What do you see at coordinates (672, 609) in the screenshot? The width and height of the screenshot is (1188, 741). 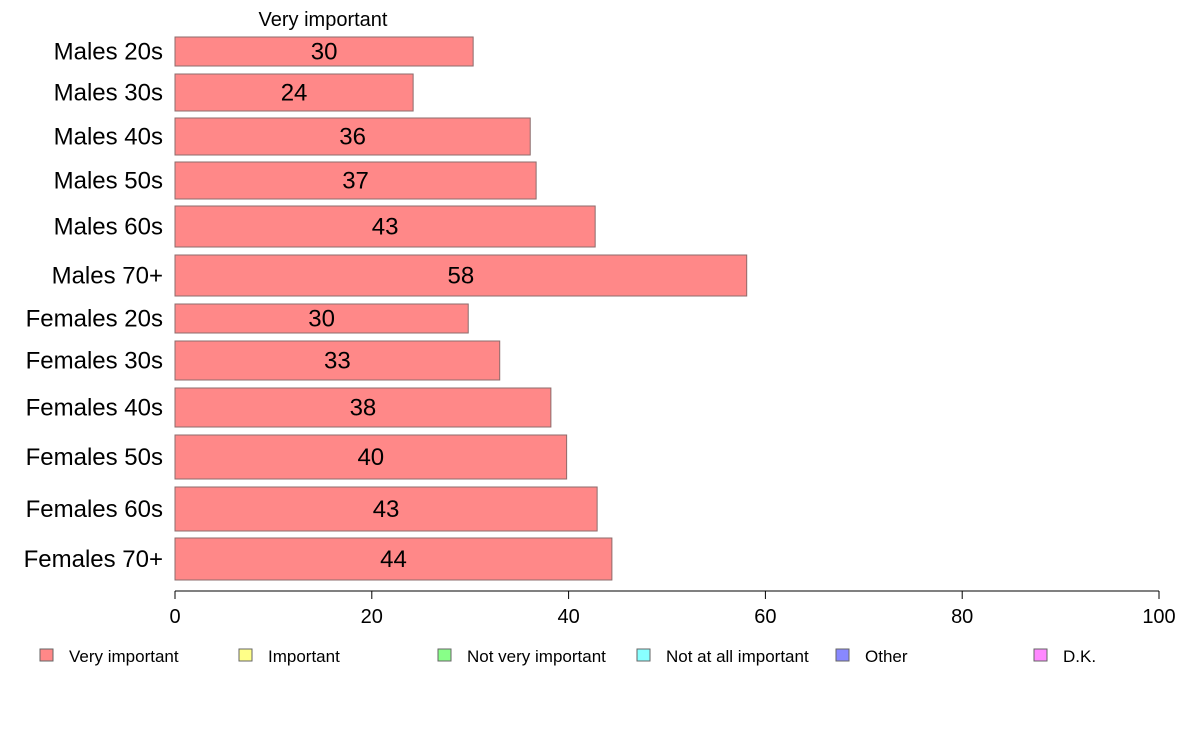 I see `x-axis: 0 20 40 60 80 100` at bounding box center [672, 609].